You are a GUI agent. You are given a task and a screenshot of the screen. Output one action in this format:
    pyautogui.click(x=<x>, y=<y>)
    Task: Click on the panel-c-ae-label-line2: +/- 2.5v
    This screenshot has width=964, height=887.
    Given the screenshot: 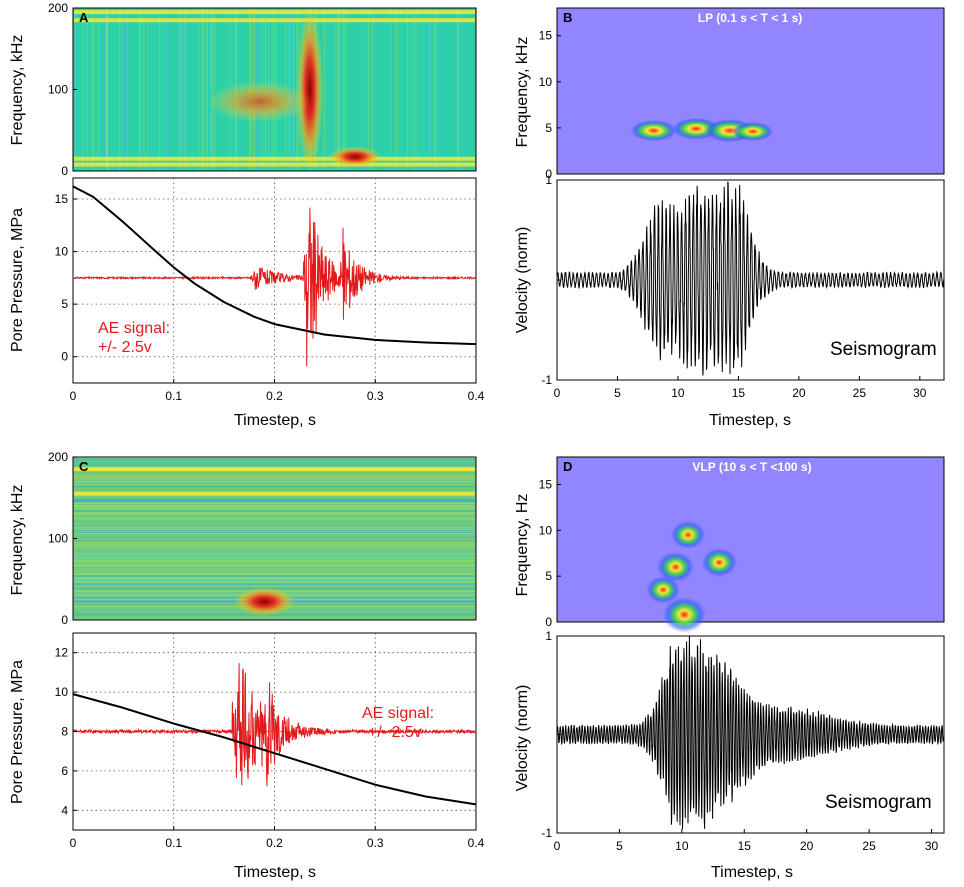 What is the action you would take?
    pyautogui.click(x=395, y=732)
    